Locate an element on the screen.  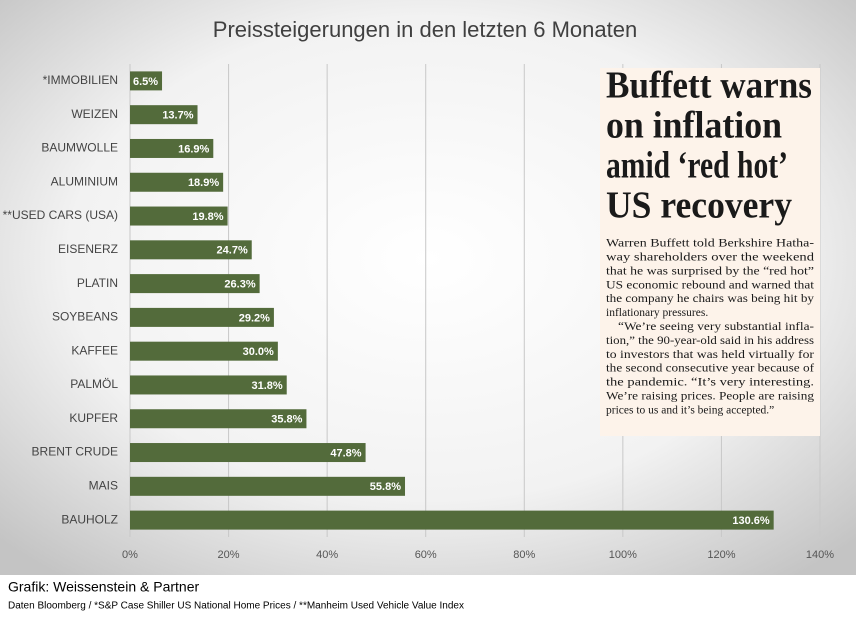
y-tick-label: BAUMWOLLE is located at coordinates (79, 148).